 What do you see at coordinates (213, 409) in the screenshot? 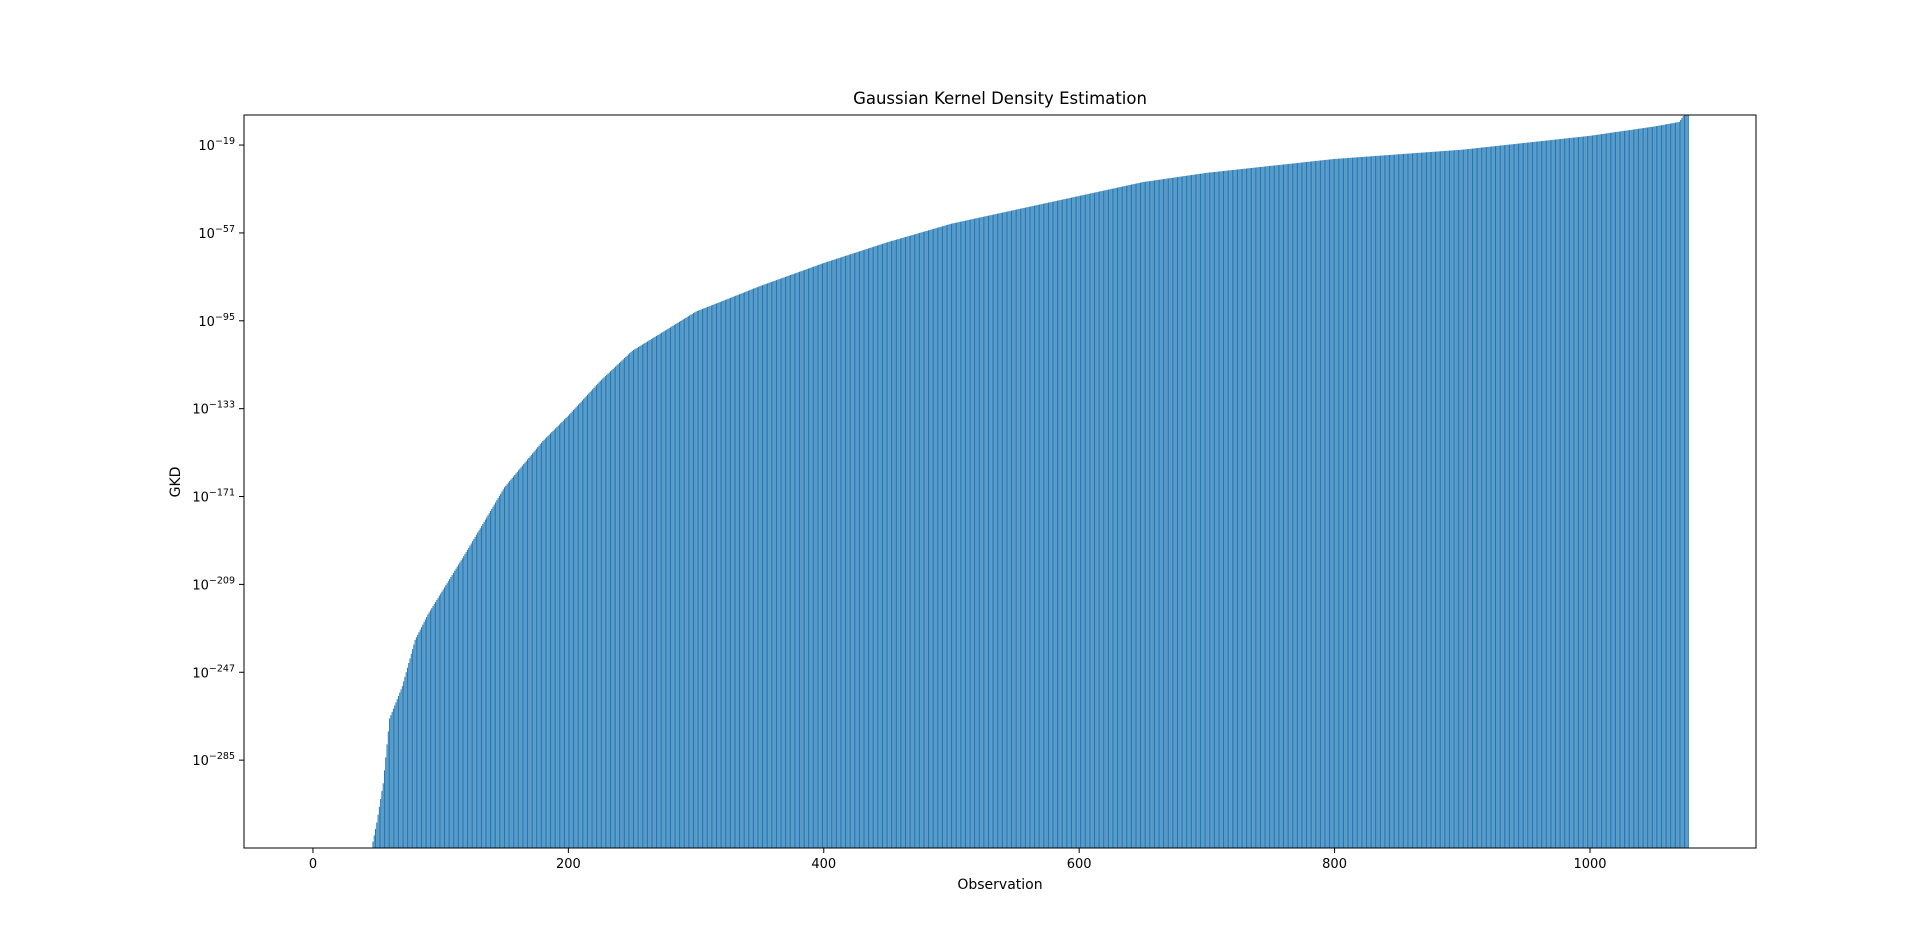
I see `y-tick-label: 10−133` at bounding box center [213, 409].